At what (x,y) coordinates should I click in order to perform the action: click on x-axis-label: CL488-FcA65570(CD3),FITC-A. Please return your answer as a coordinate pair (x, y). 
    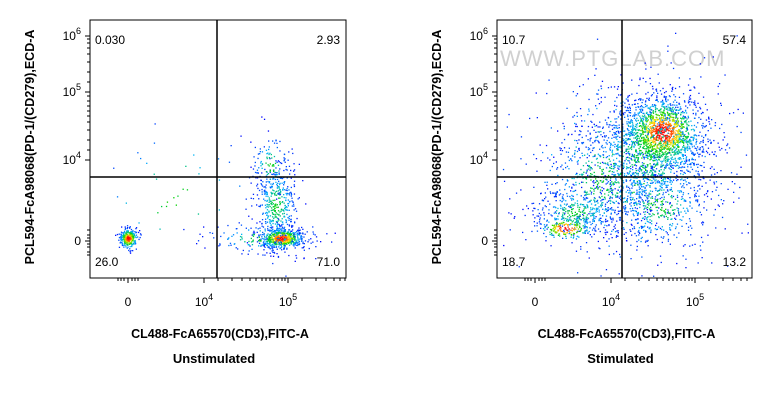
    Looking at the image, I should click on (220, 334).